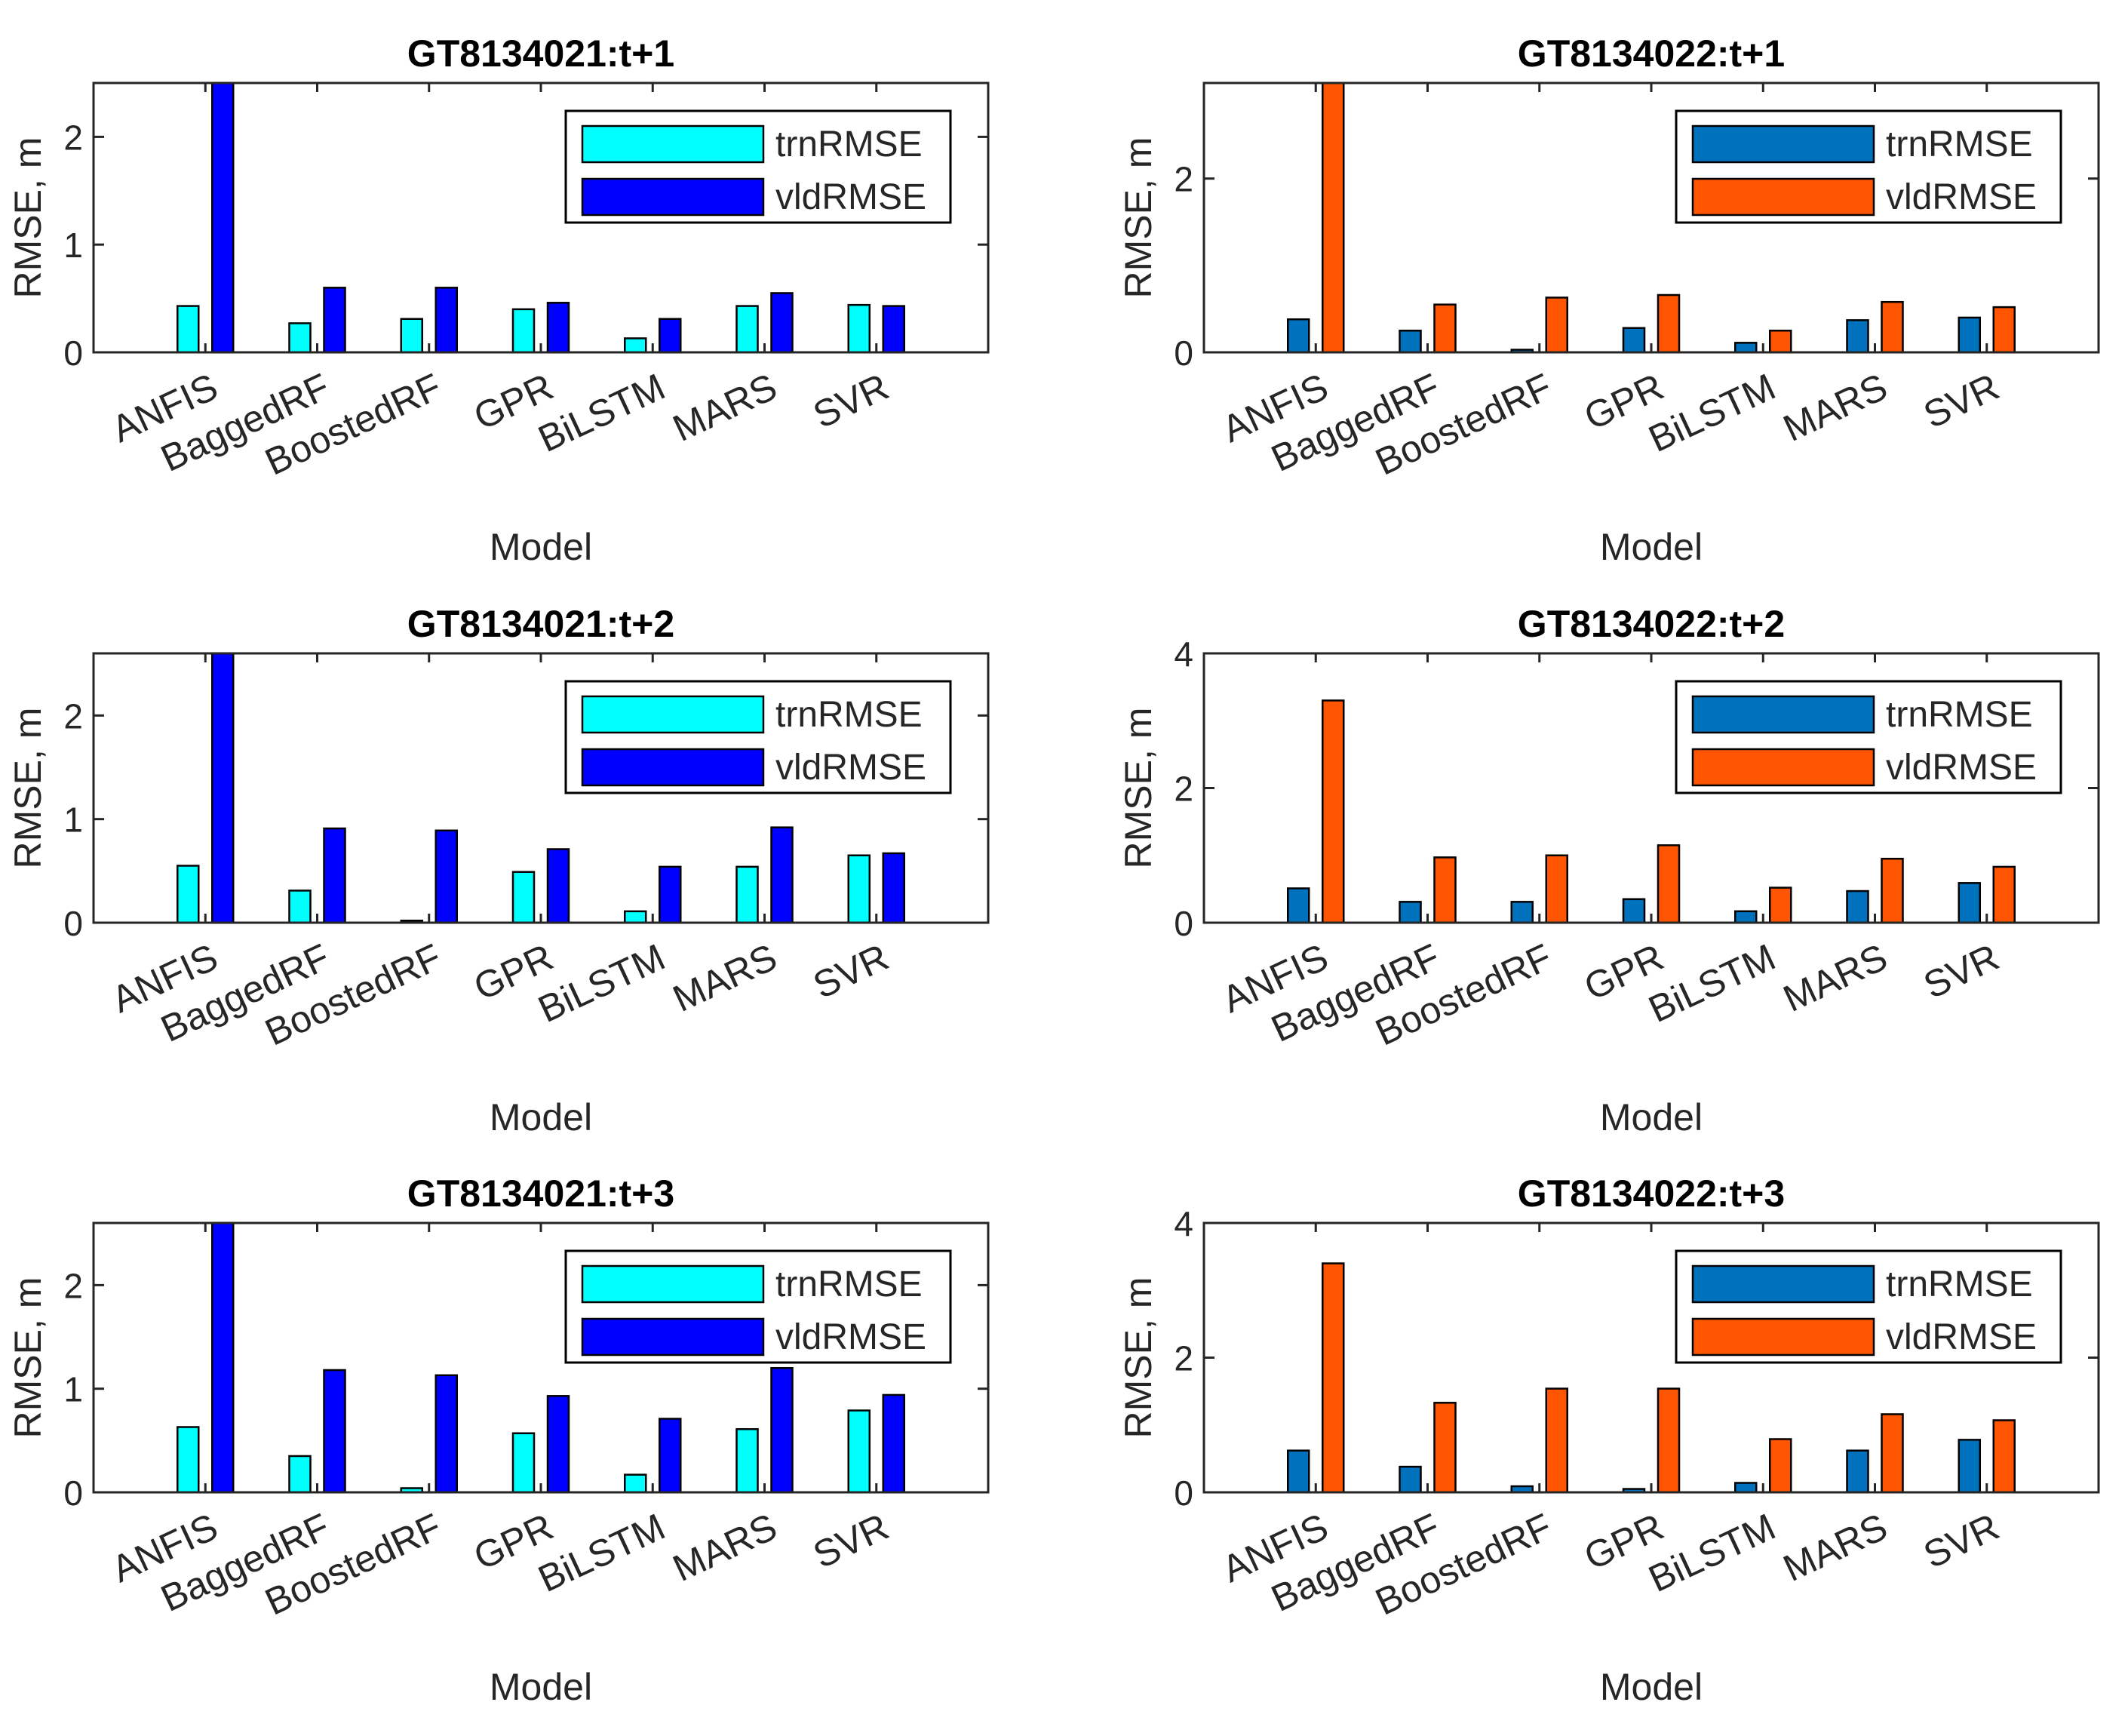 Image resolution: width=2128 pixels, height=1736 pixels. What do you see at coordinates (446, 876) in the screenshot?
I see `bar-vldRMSE-BoostedRF` at bounding box center [446, 876].